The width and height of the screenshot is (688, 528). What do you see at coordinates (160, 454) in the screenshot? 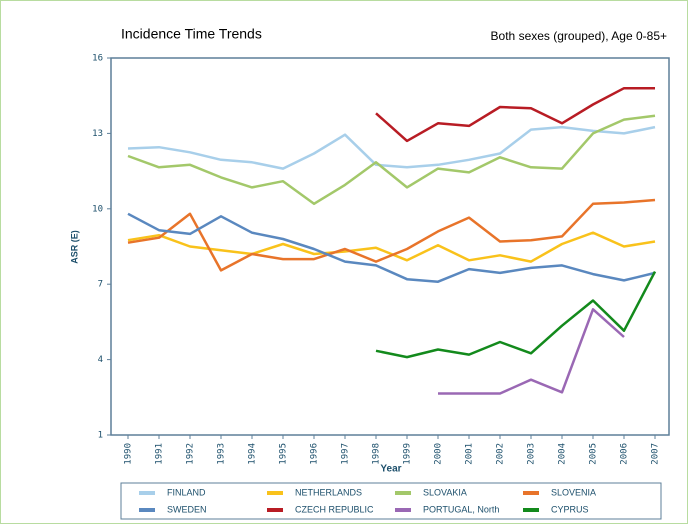
I see `x-tick-label: 1991` at bounding box center [160, 454].